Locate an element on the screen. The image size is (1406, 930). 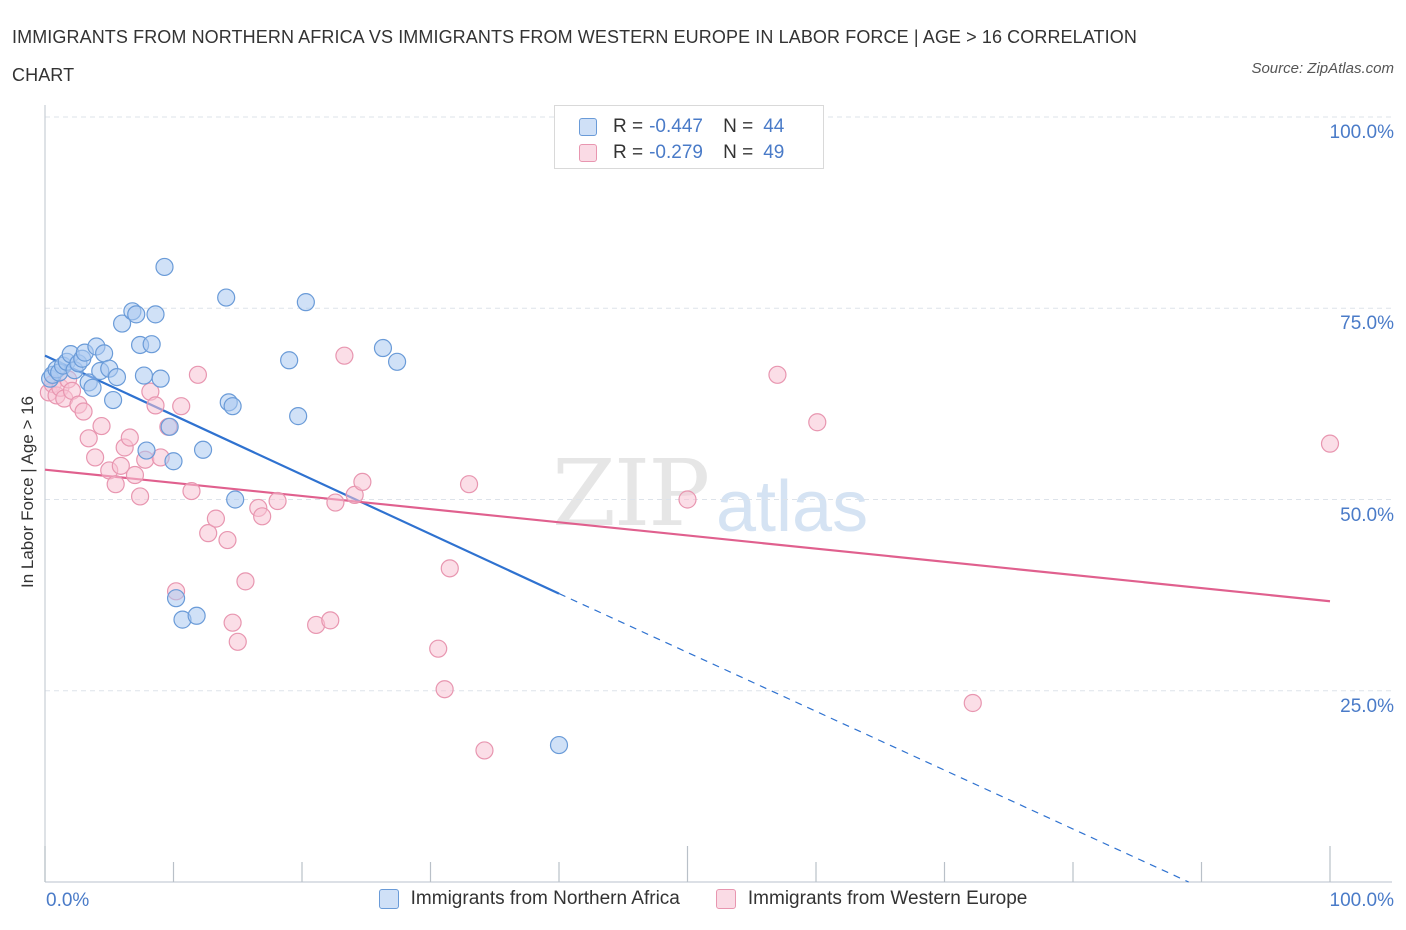
y-axis-label: In Labor Force | Age > 16 is located at coordinates (27, 492).